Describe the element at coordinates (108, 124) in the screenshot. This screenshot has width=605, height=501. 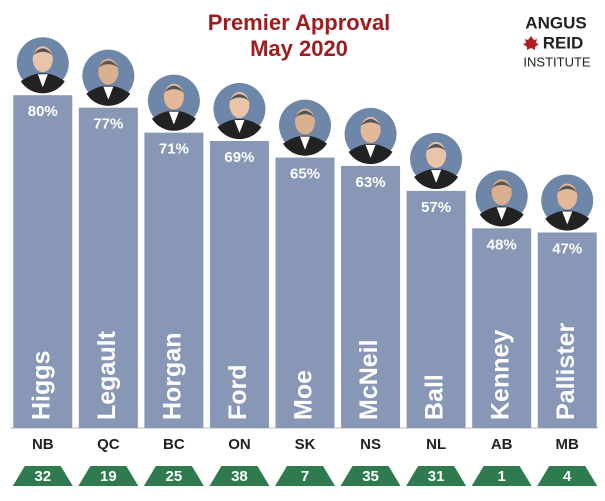
I see `value-label: 77%` at that location.